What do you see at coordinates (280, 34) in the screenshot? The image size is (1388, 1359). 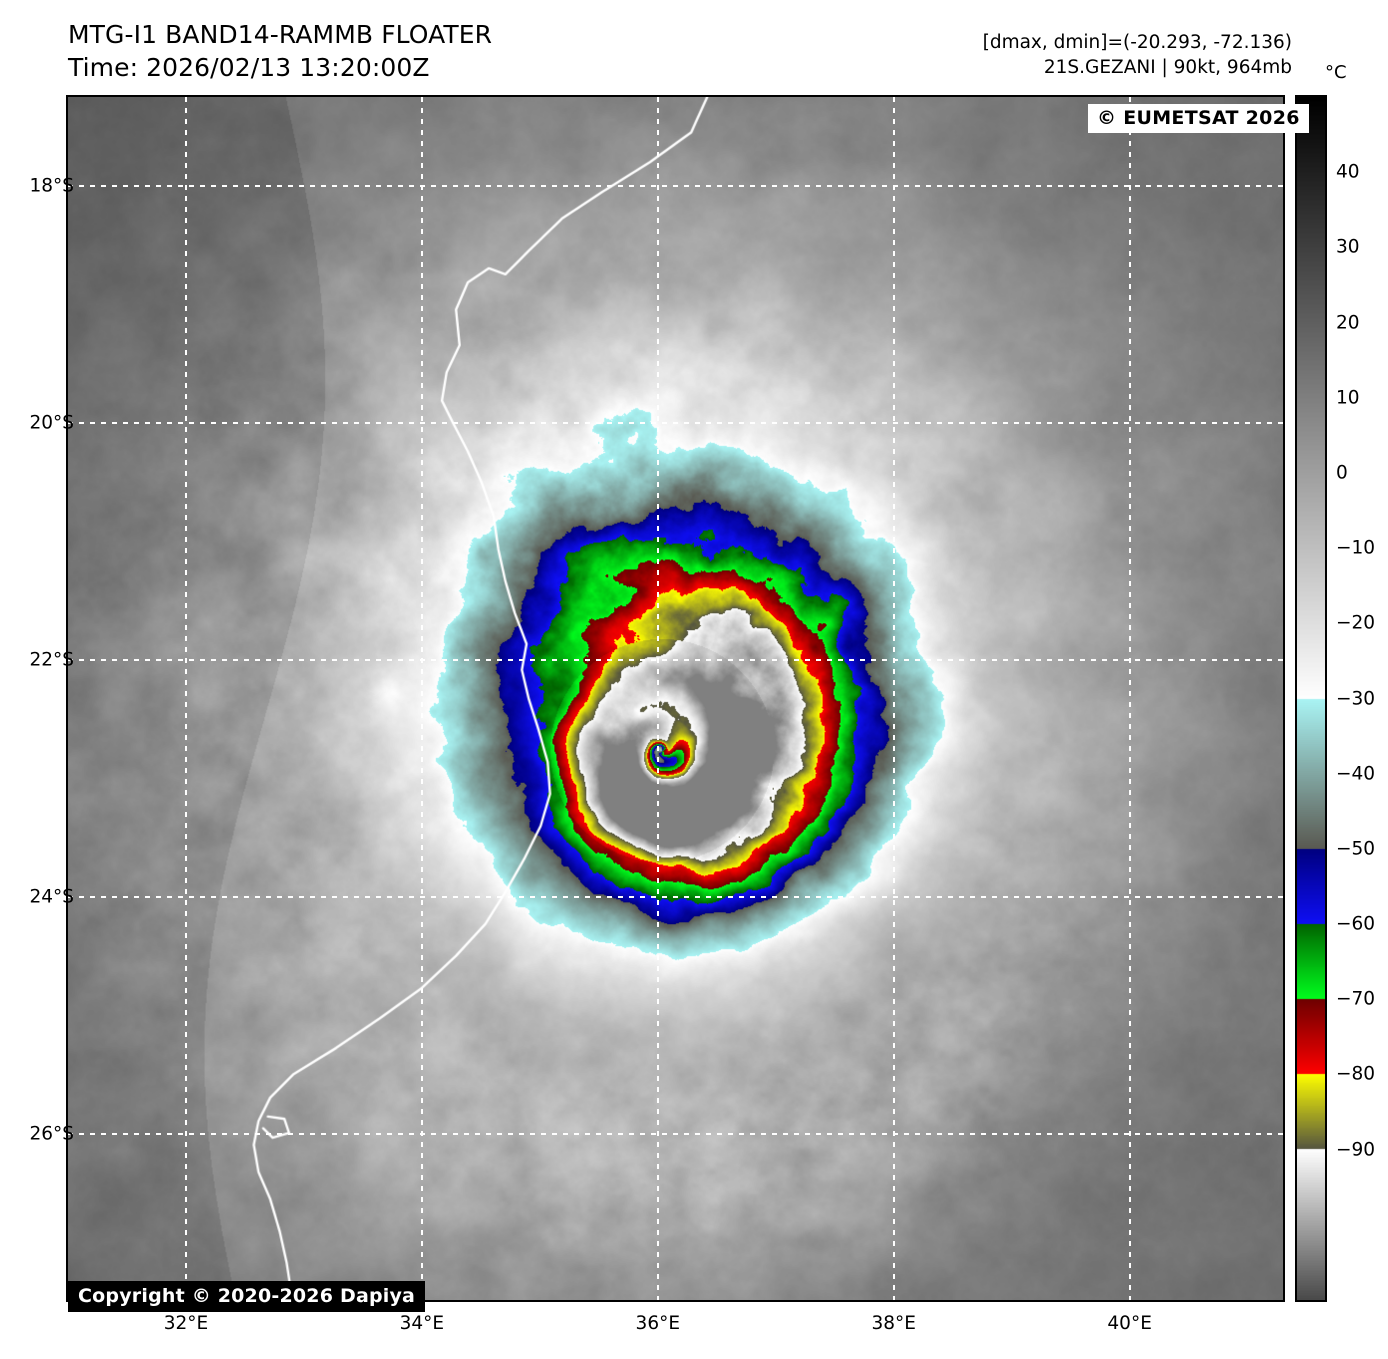 I see `title-product: MTG-I1 BAND14-RAMMB FLOATER` at bounding box center [280, 34].